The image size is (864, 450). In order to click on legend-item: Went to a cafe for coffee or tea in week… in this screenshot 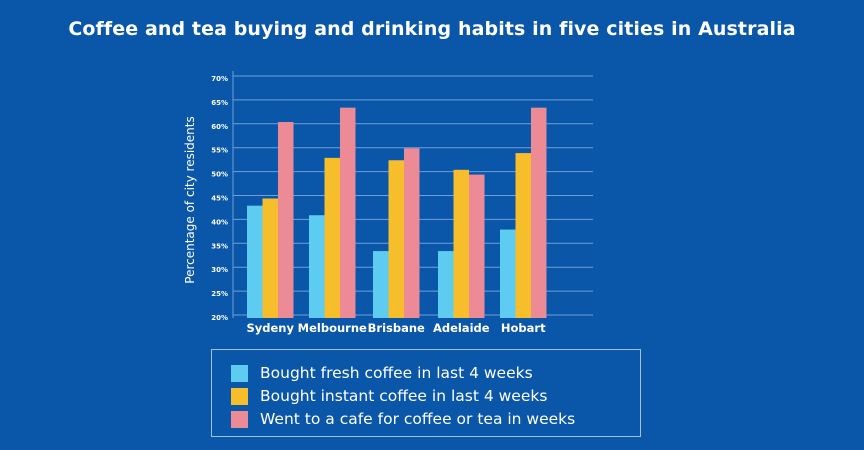, I will do `click(403, 419)`.